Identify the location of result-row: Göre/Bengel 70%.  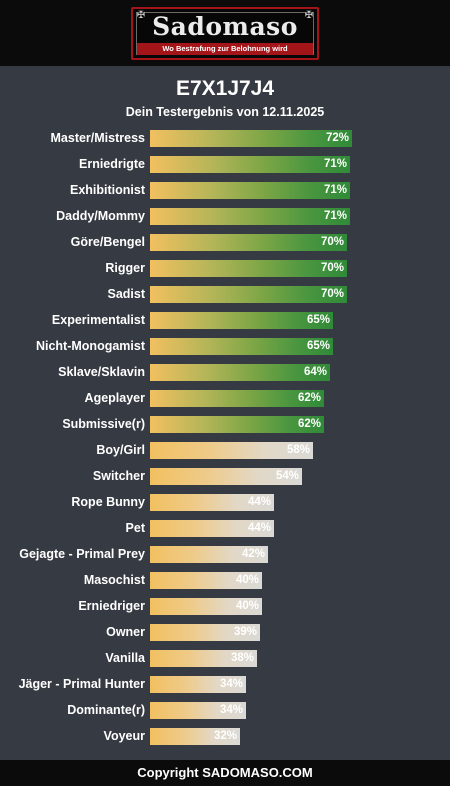
(225, 242).